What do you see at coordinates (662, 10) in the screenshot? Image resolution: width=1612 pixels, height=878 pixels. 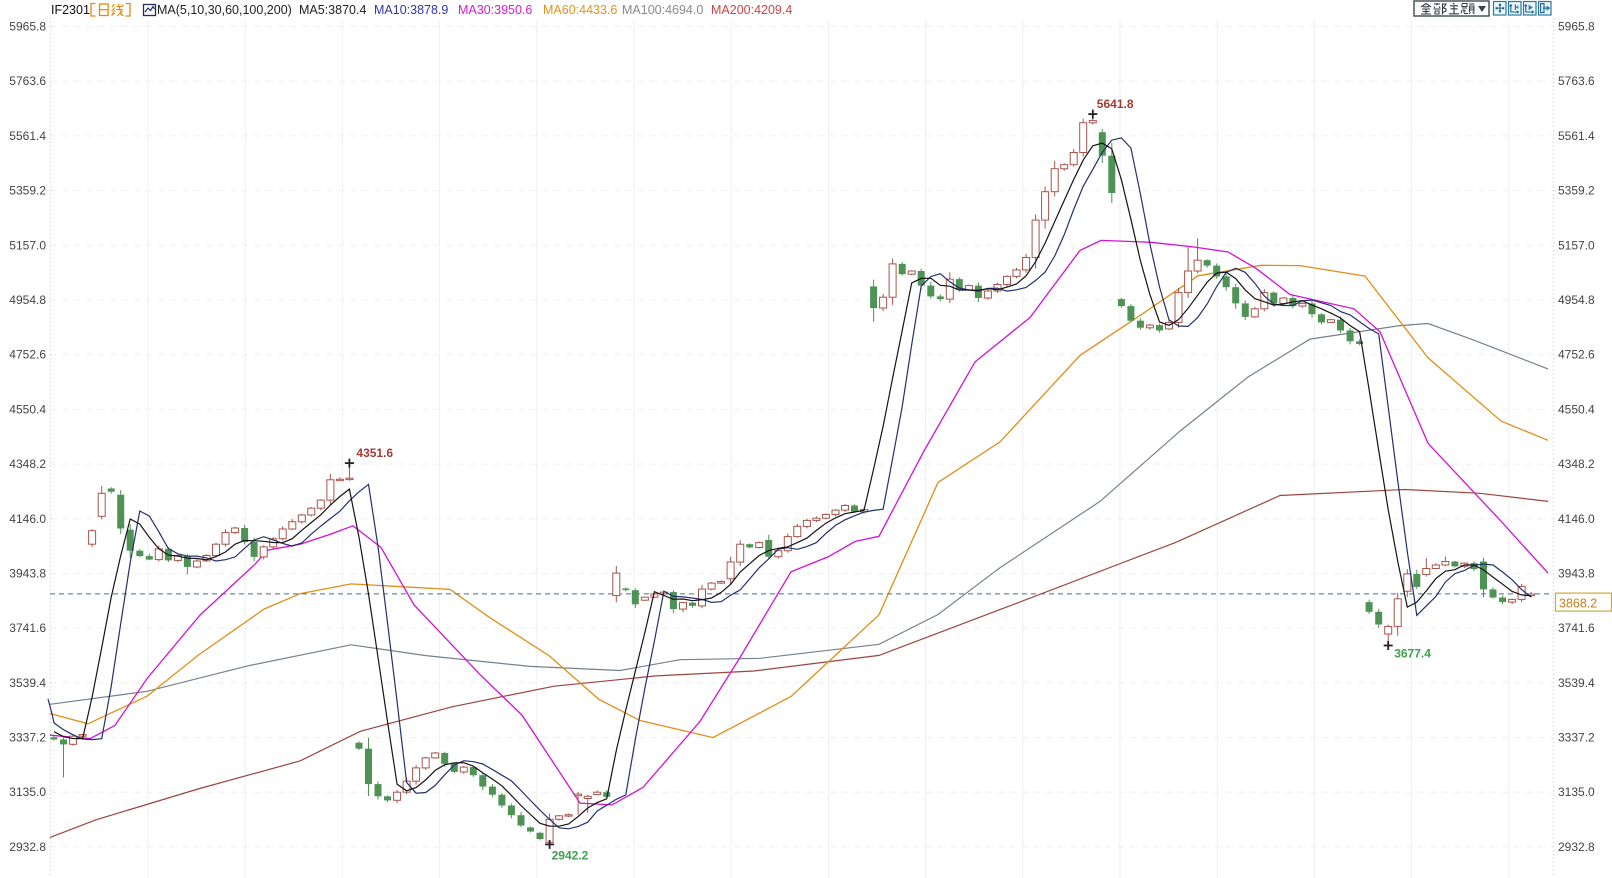 I see `svg-text: MA100:4694.0` at bounding box center [662, 10].